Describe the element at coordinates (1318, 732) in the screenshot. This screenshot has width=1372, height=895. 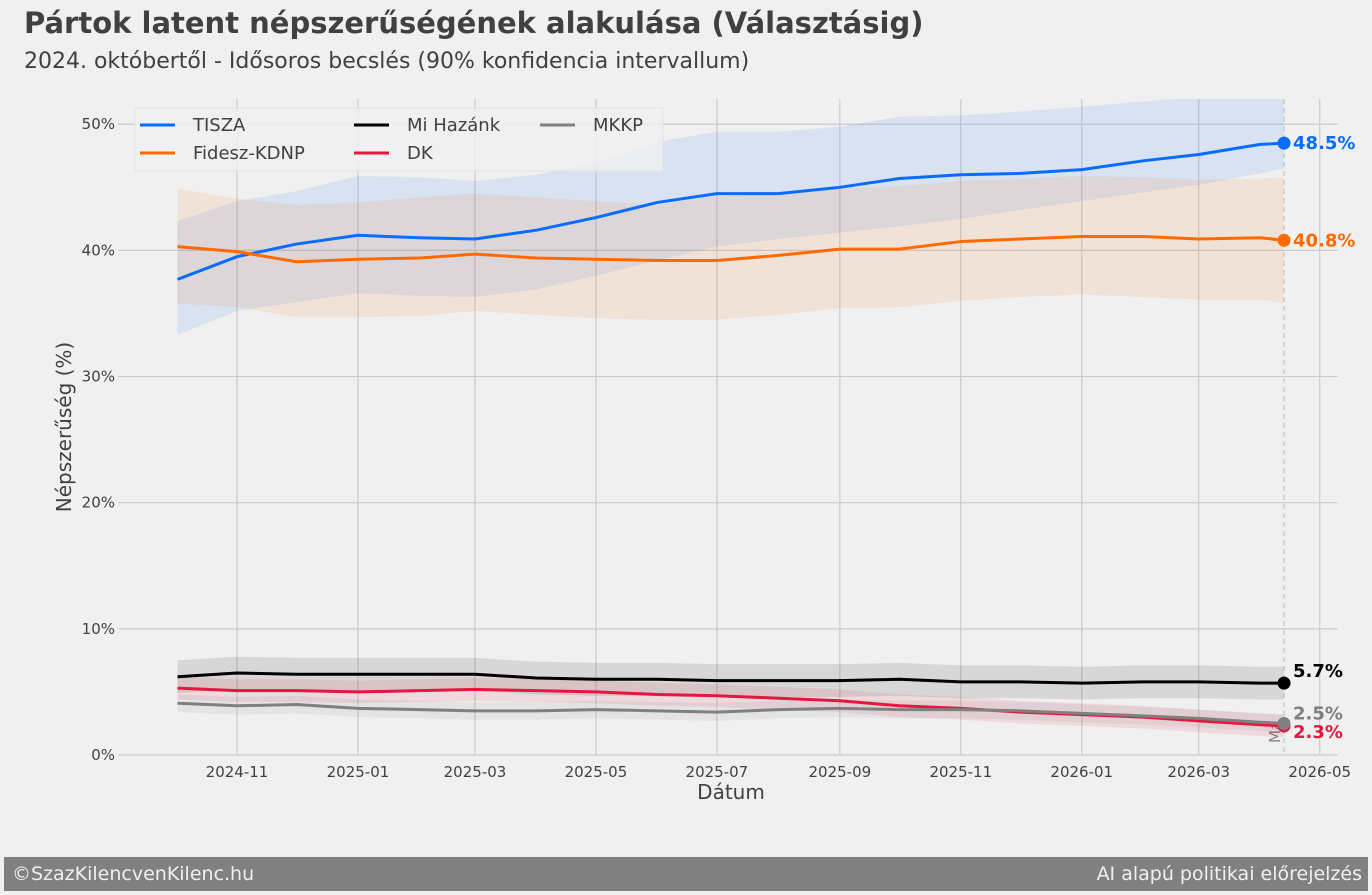
I see `end-value-label: 2.3%` at that location.